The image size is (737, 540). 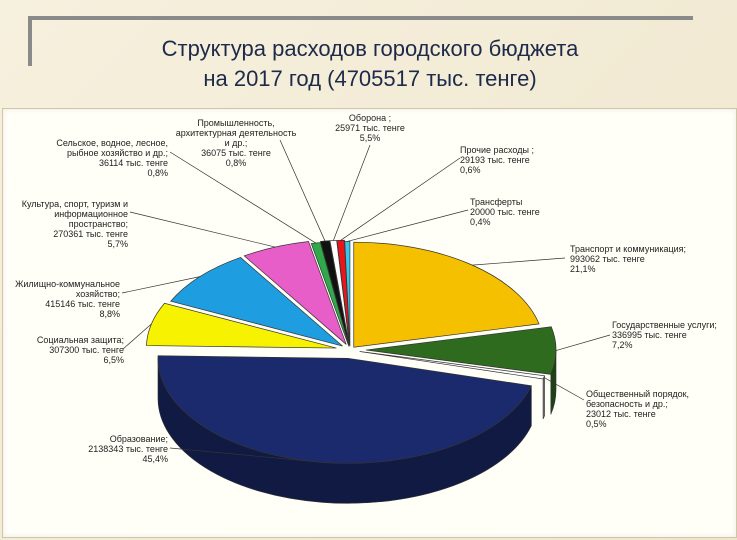 What do you see at coordinates (113, 360) in the screenshot?
I see `slice-label-line: 6,5%` at bounding box center [113, 360].